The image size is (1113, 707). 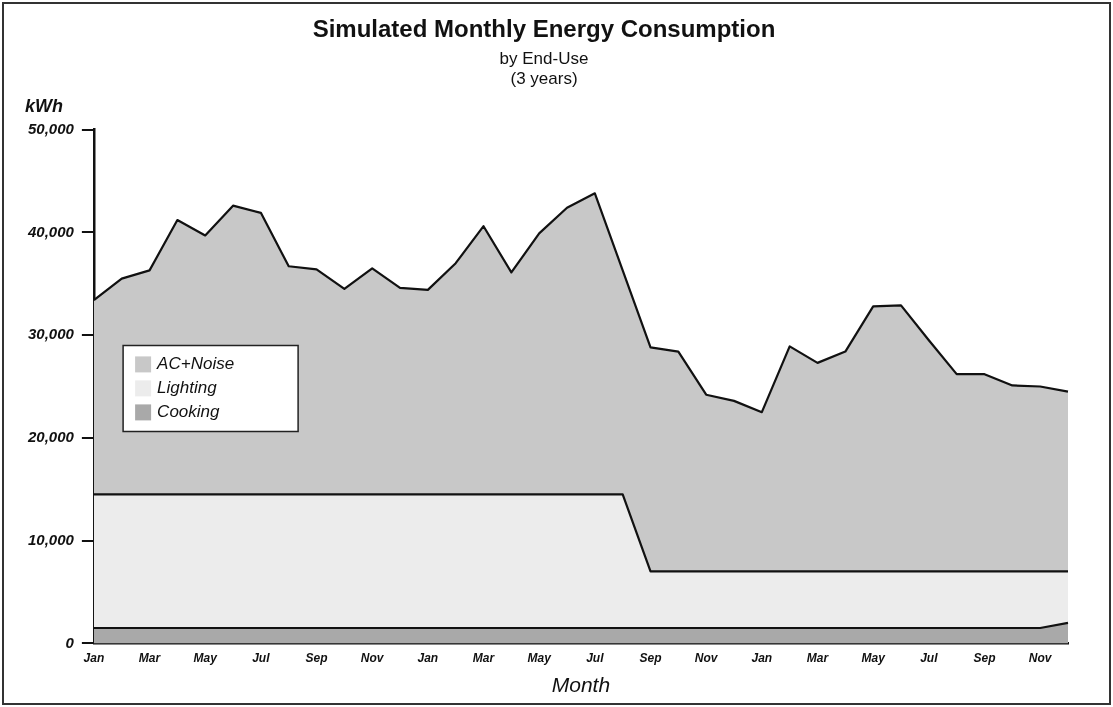 I want to click on chart-subtitle: by End-Use (3 years), so click(x=544, y=68).